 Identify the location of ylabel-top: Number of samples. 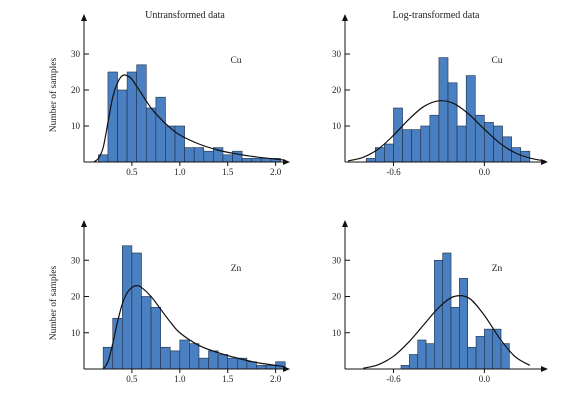
(53, 95).